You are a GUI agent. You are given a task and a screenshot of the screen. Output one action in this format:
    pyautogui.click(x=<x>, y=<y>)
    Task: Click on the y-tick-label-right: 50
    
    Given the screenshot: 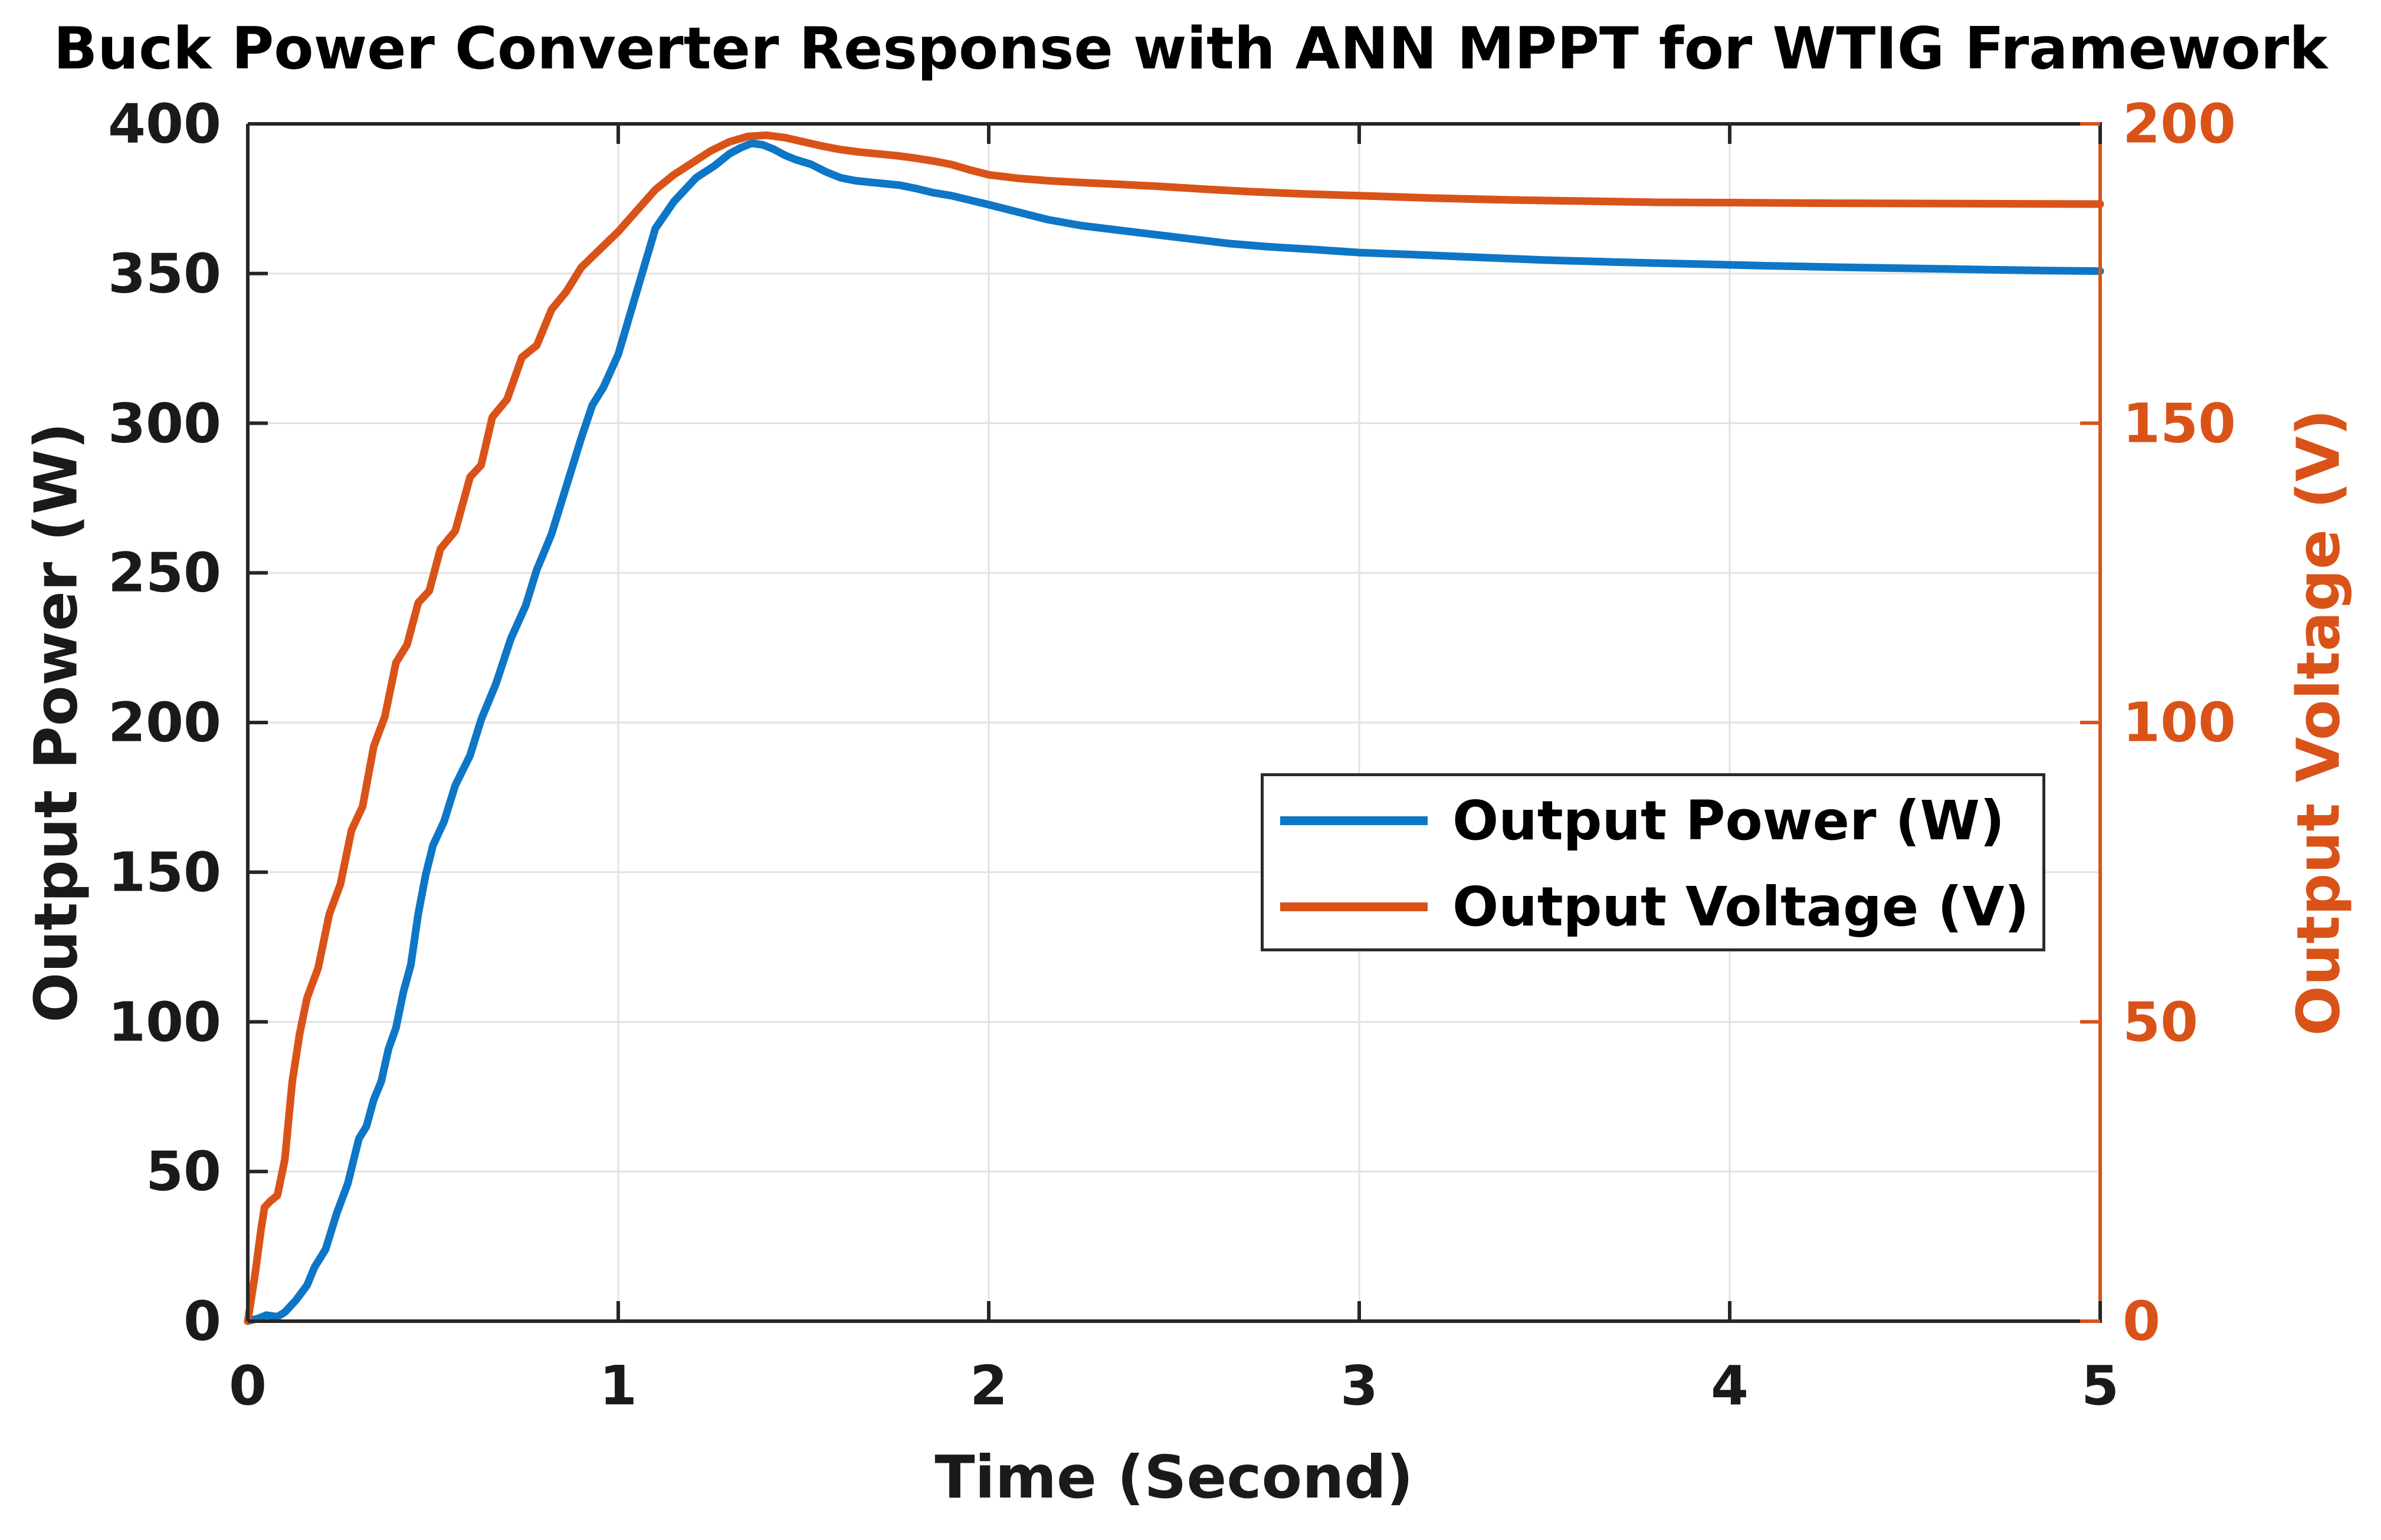 What is the action you would take?
    pyautogui.click(x=2161, y=1021)
    